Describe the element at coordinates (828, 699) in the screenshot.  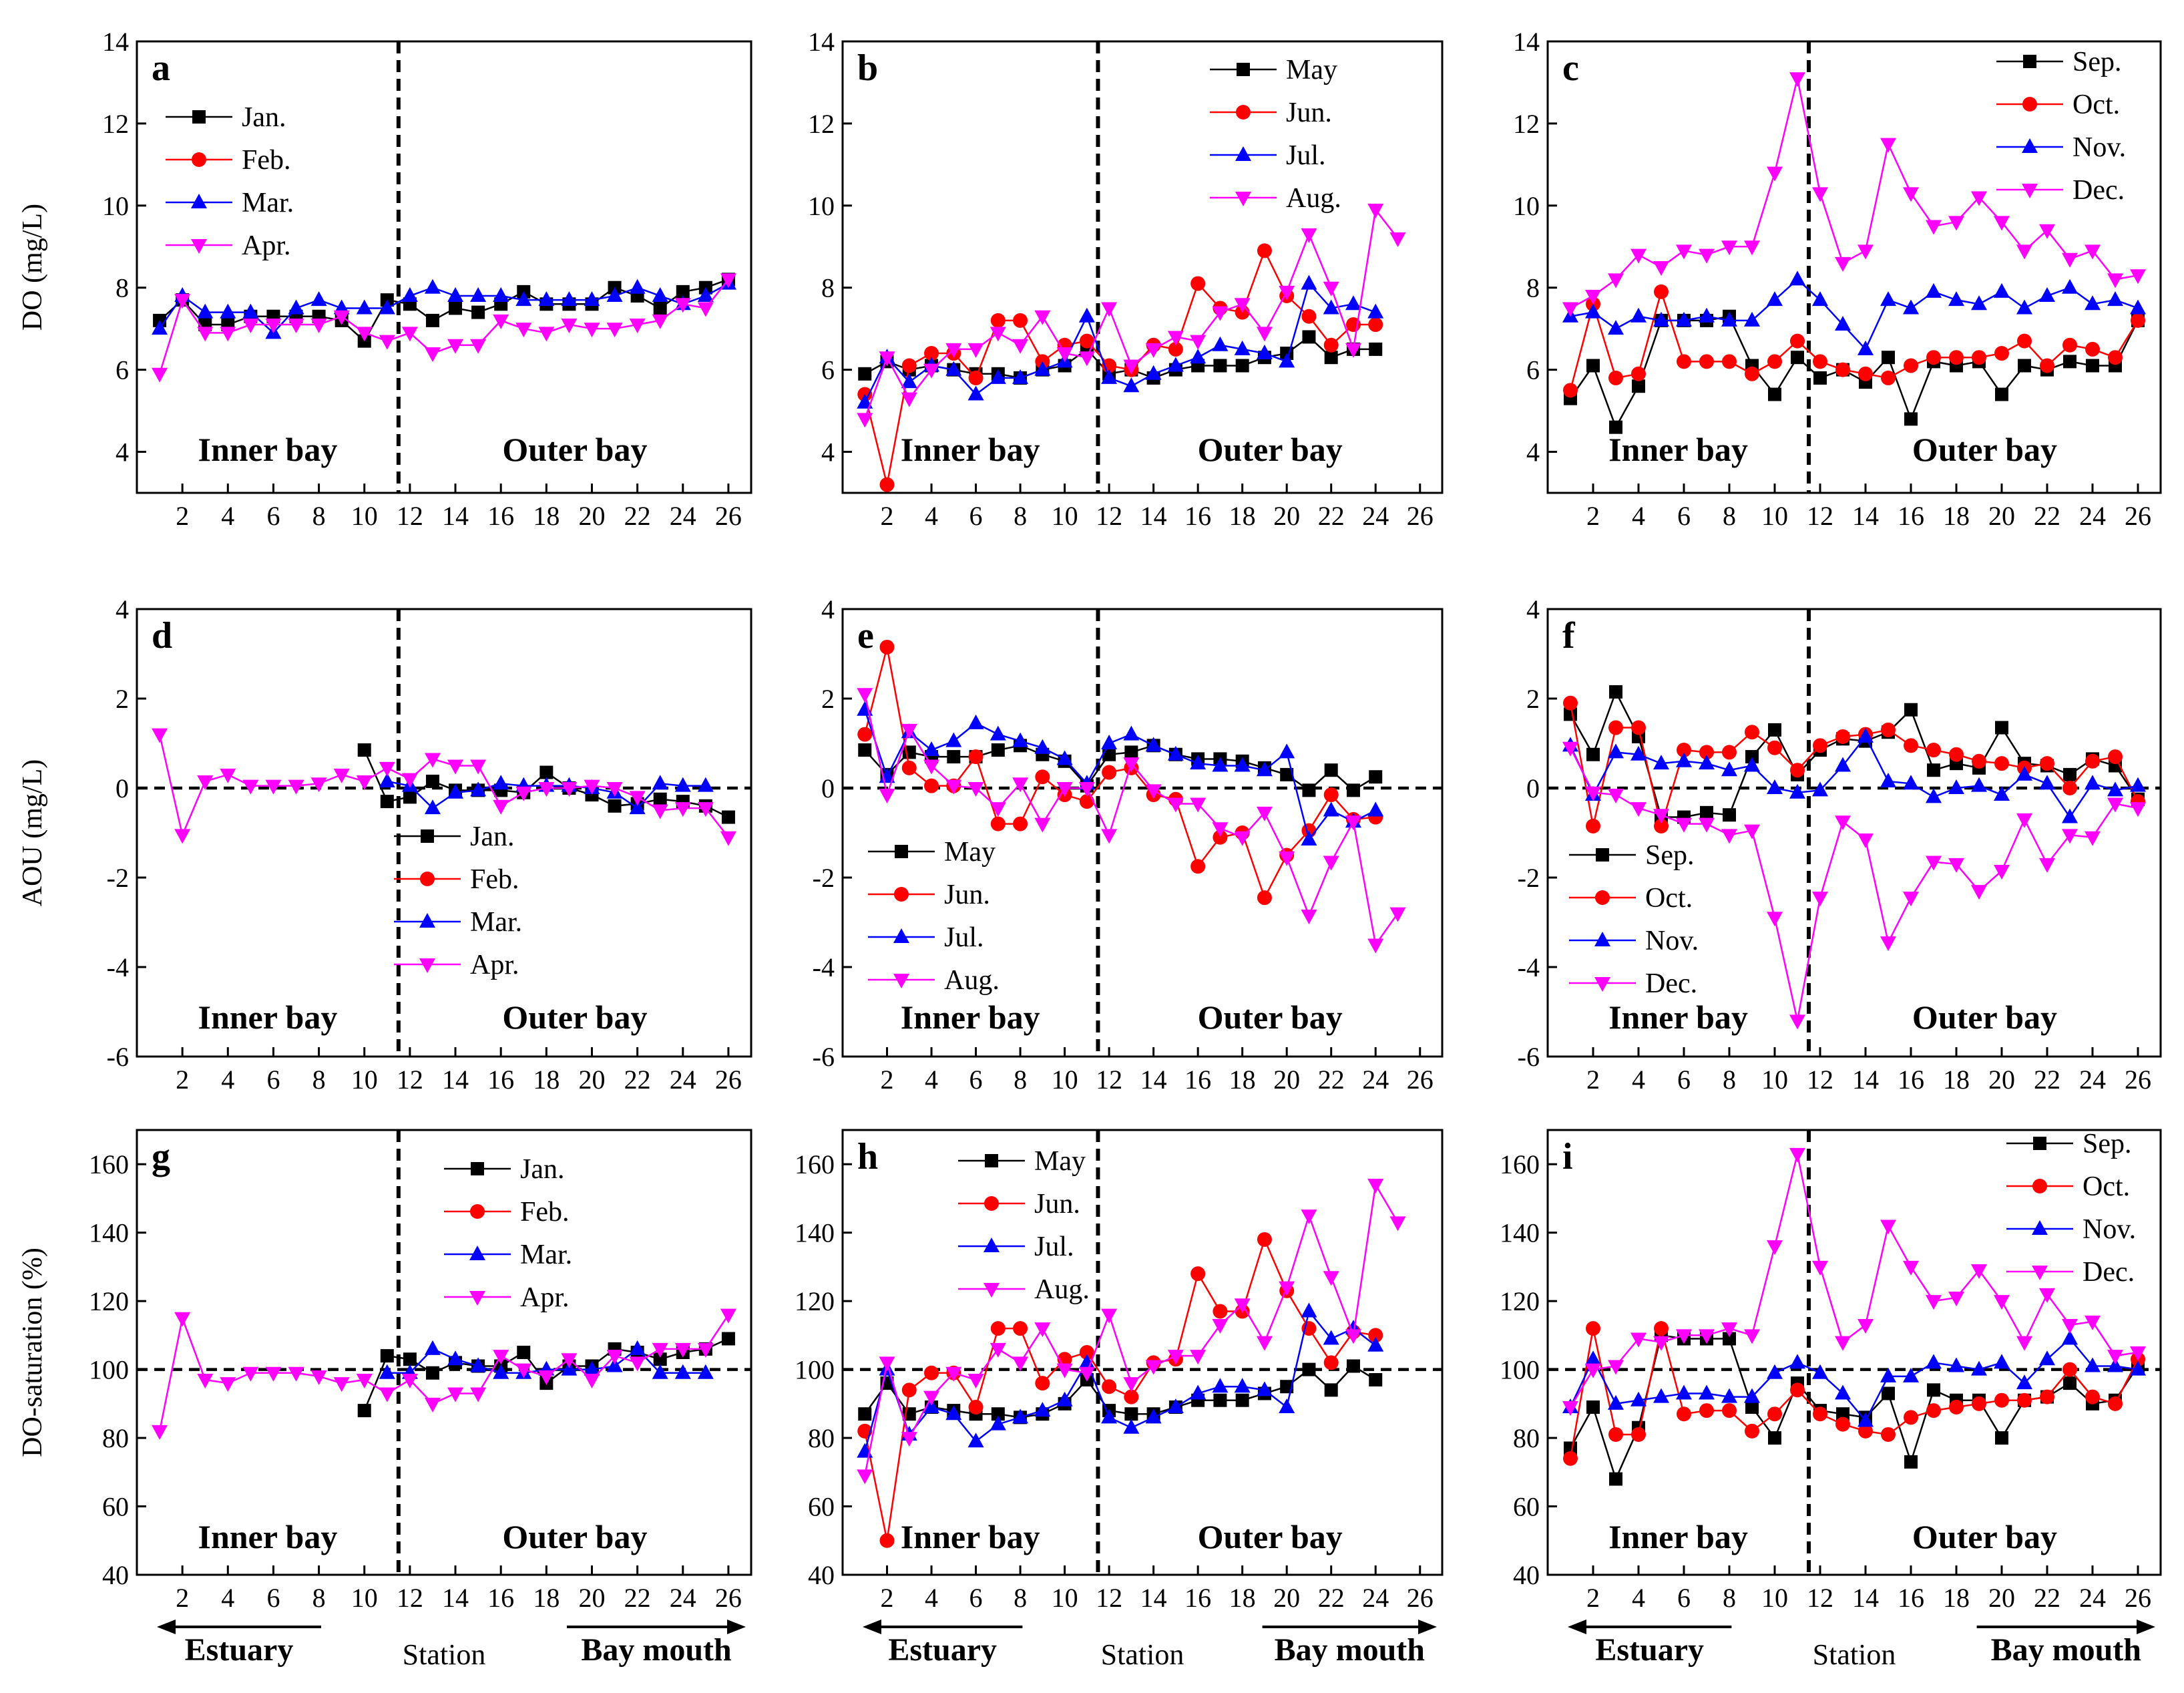
I see `y-tick-label: 2` at that location.